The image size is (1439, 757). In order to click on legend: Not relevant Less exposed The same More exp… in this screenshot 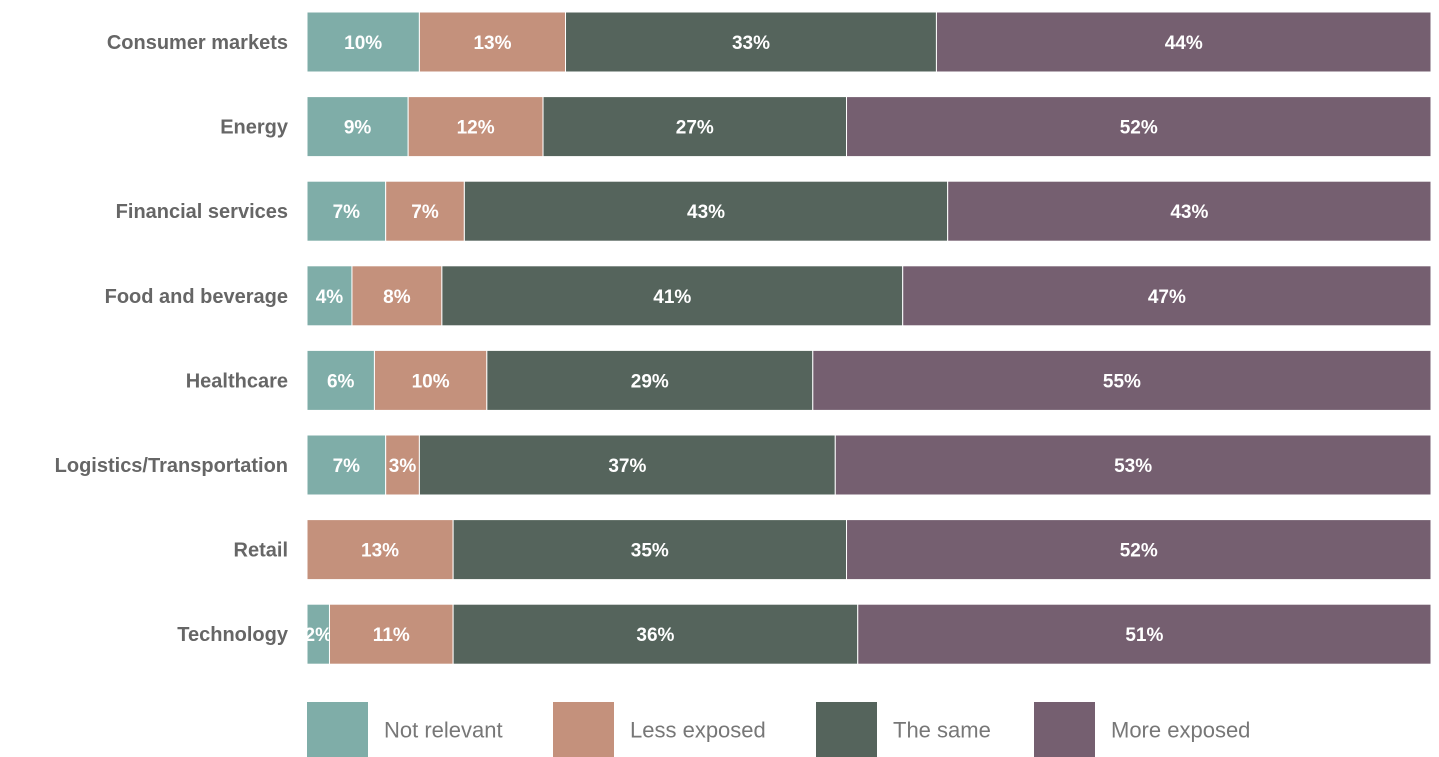, I will do `click(778, 729)`.